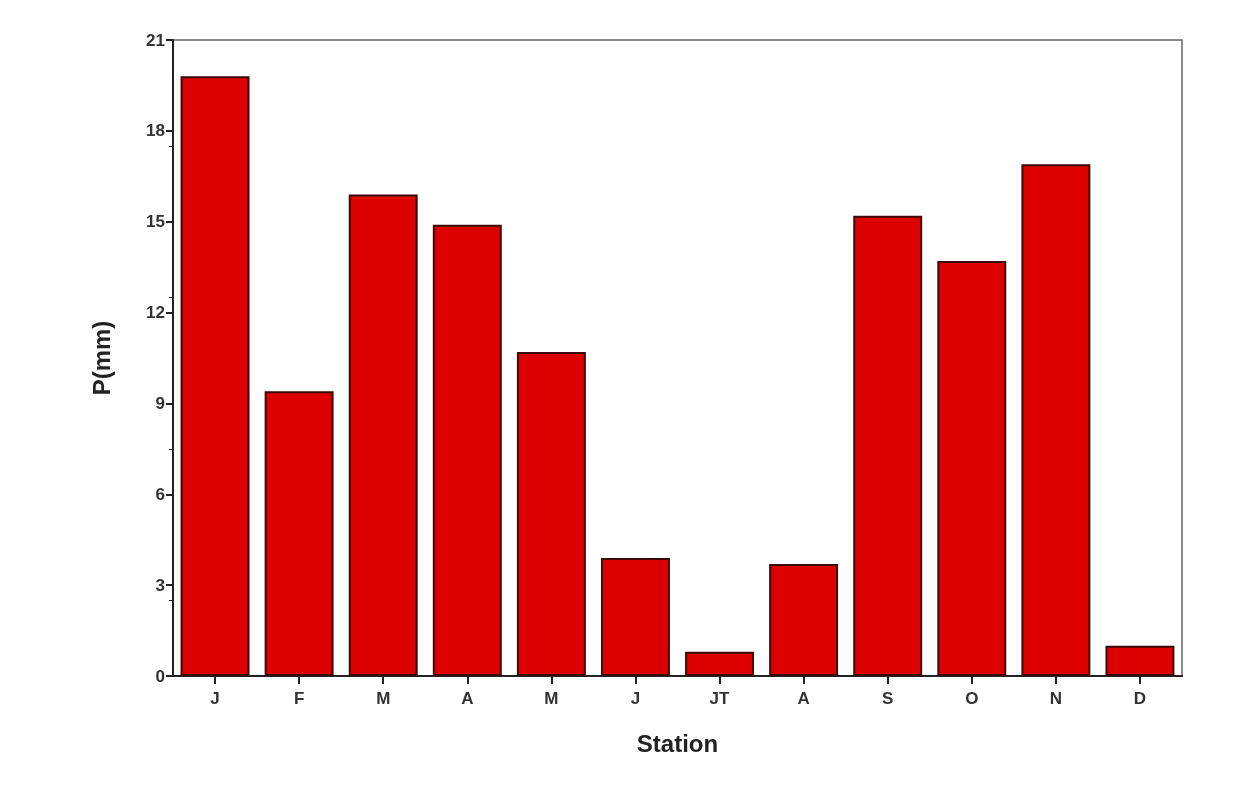 The width and height of the screenshot is (1242, 792). What do you see at coordinates (720, 698) in the screenshot?
I see `x-tick-label: JT` at bounding box center [720, 698].